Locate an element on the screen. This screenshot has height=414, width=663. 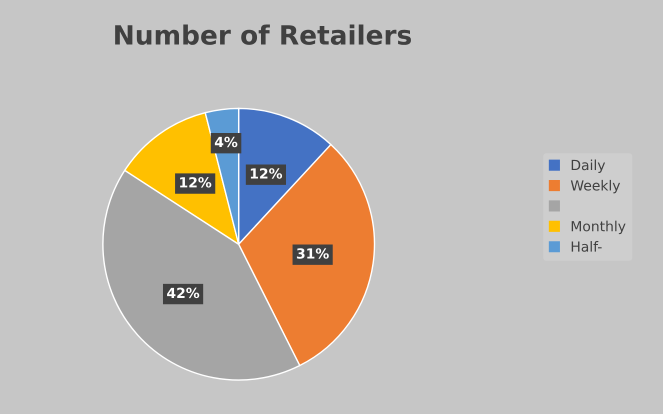
data-label: 4% is located at coordinates (226, 142).